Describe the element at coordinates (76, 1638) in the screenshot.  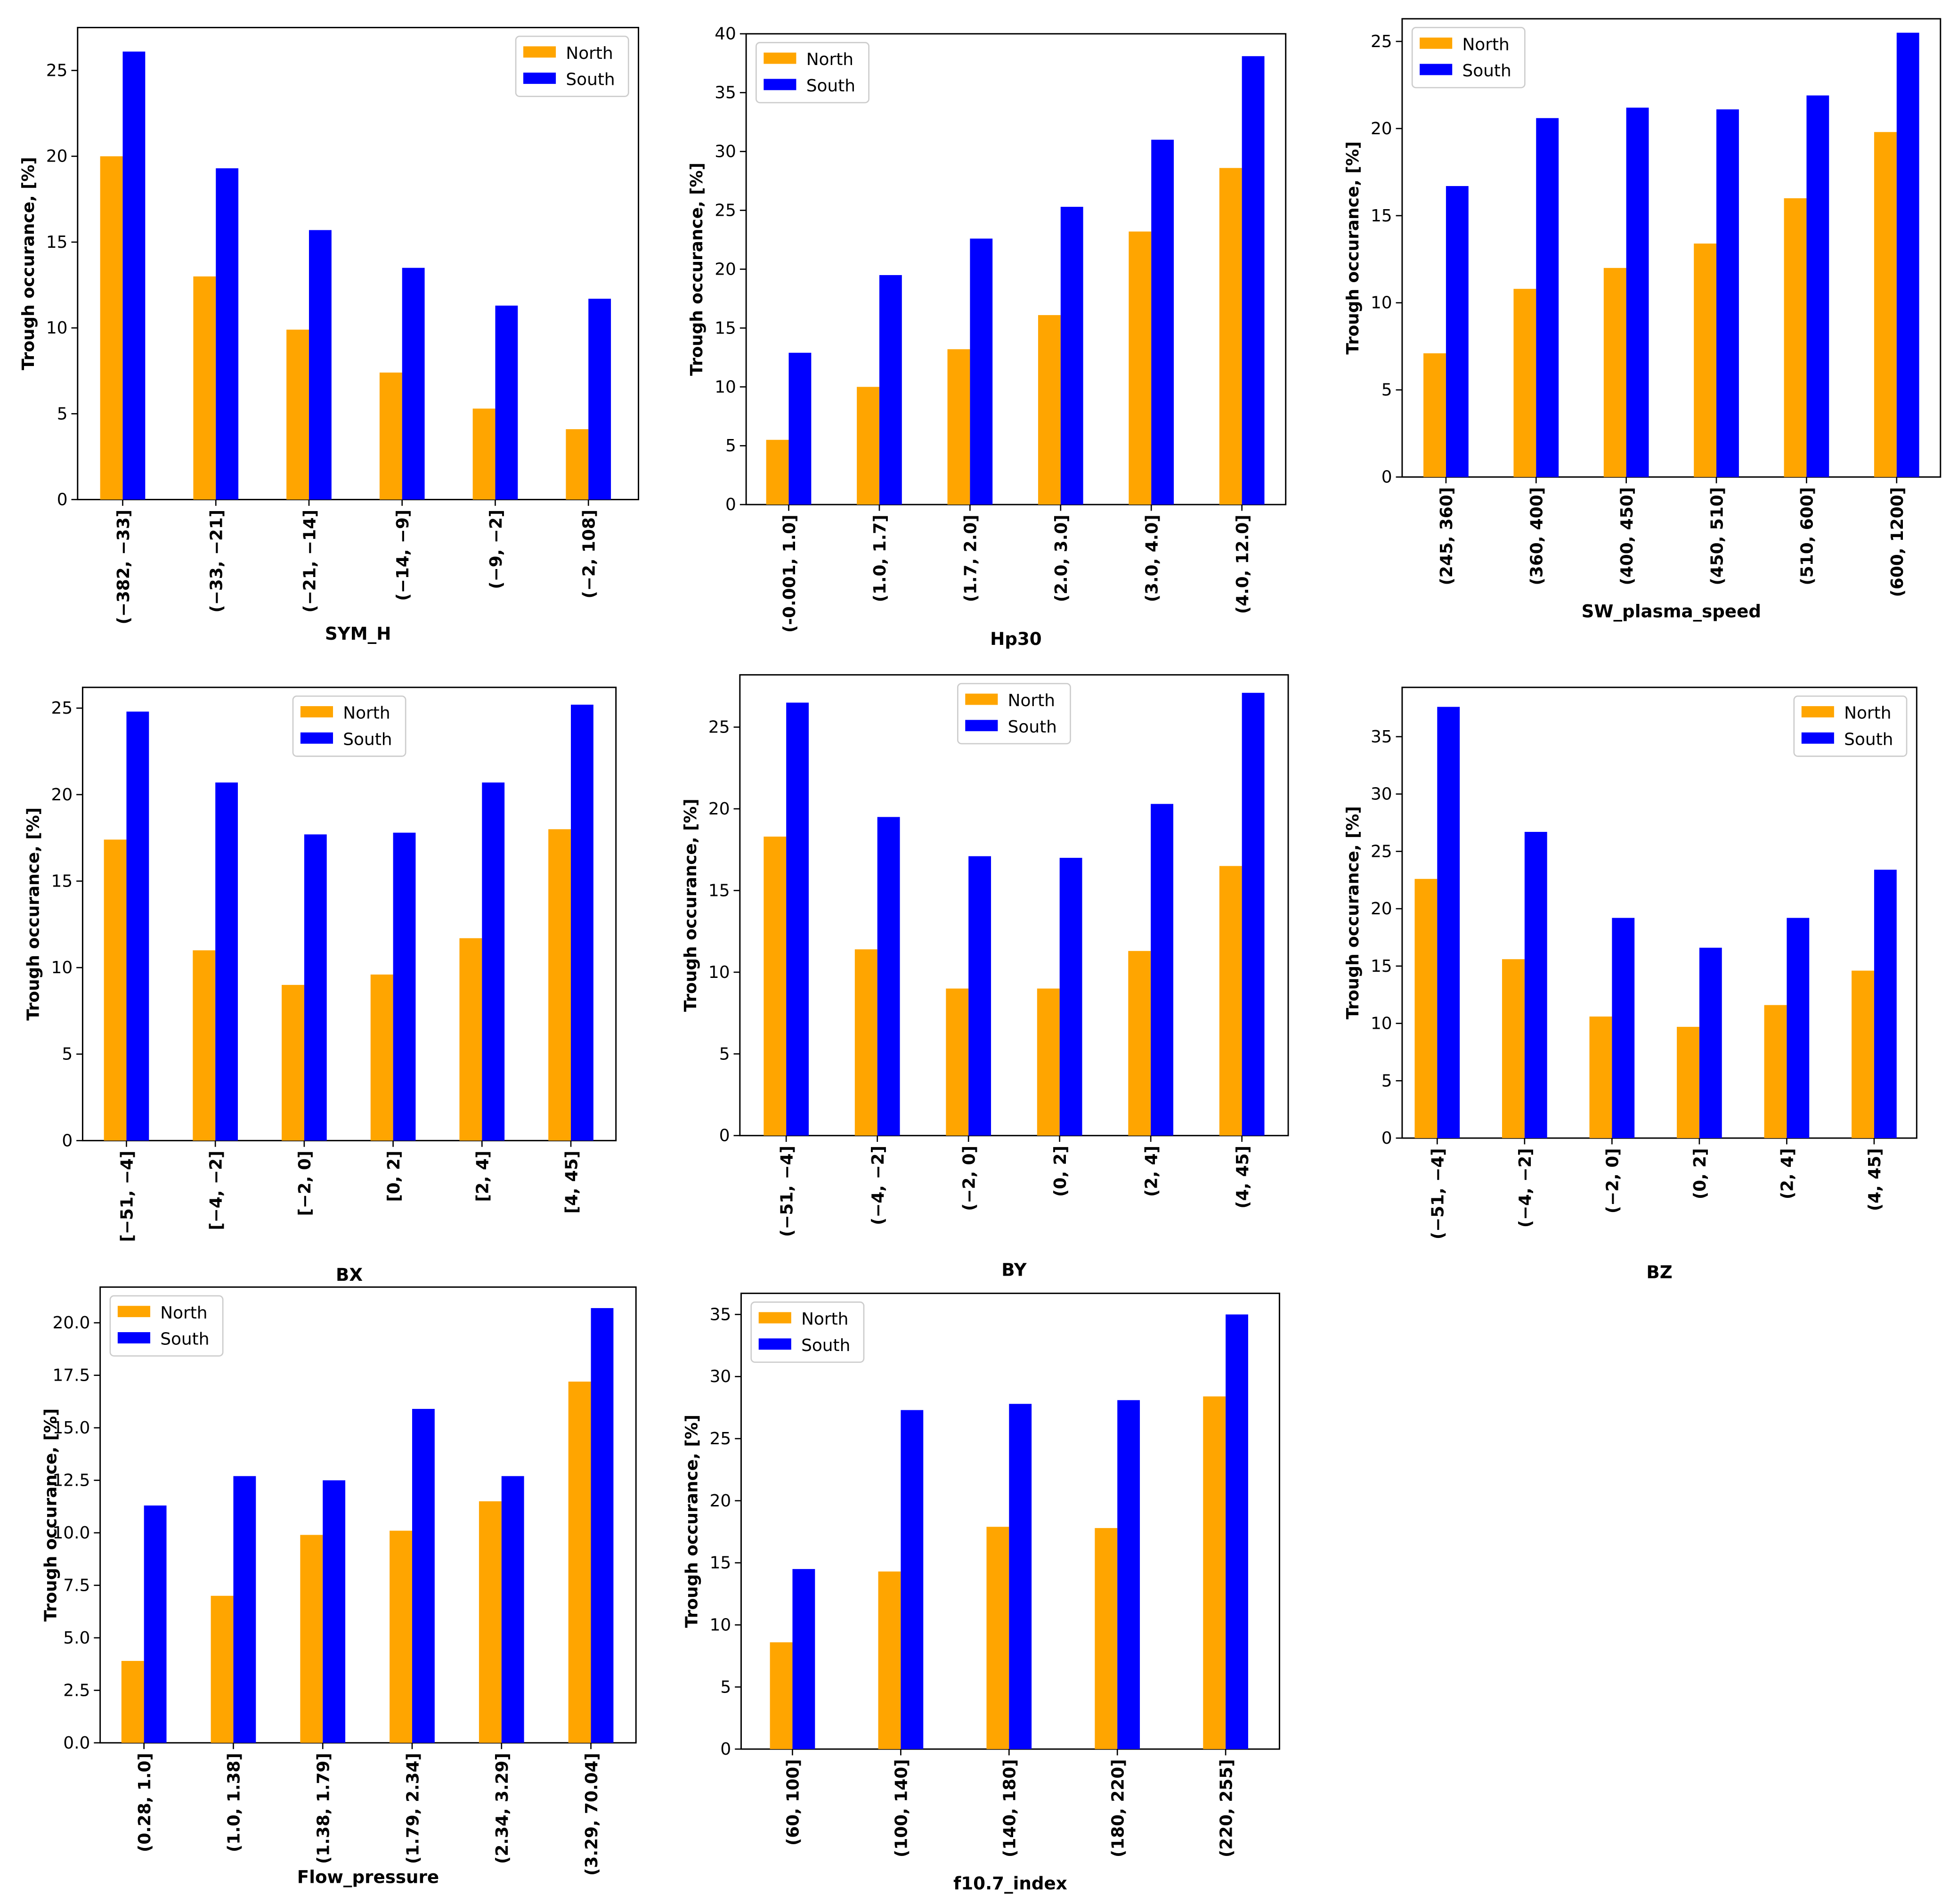
I see `y-tick-label: 5.0` at that location.